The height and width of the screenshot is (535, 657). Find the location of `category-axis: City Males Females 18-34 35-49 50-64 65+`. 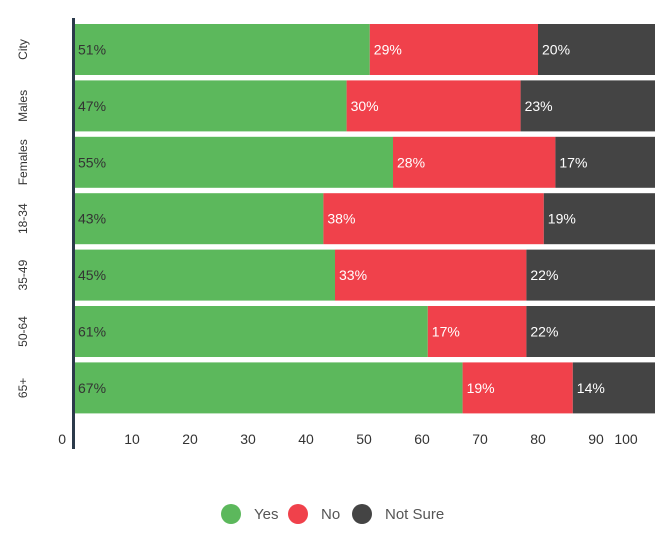

category-axis: City Males Females 18-34 35-49 50-64 65+ is located at coordinates (23, 218).